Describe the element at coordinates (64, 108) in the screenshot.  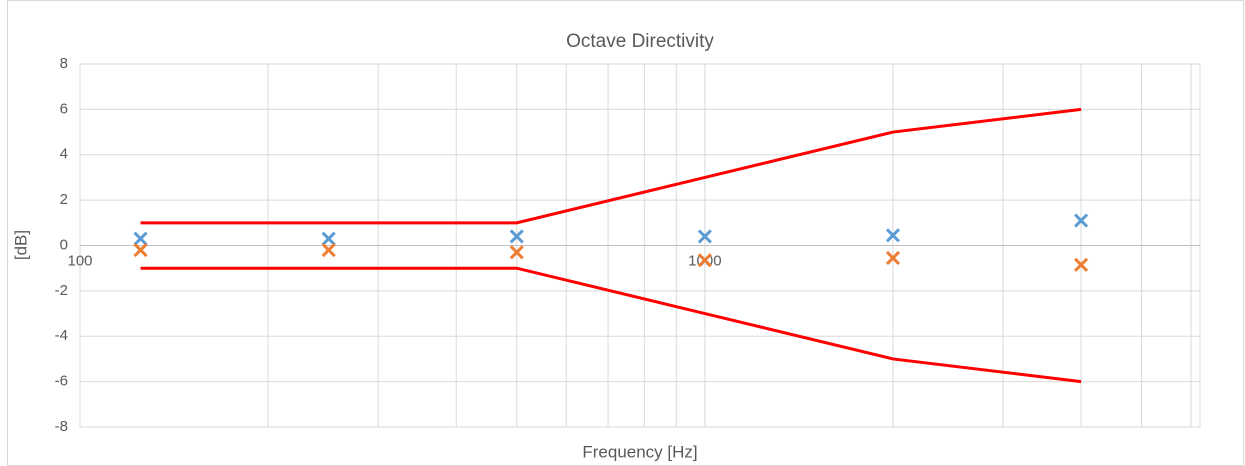
I see `y-tick-label: 6` at that location.